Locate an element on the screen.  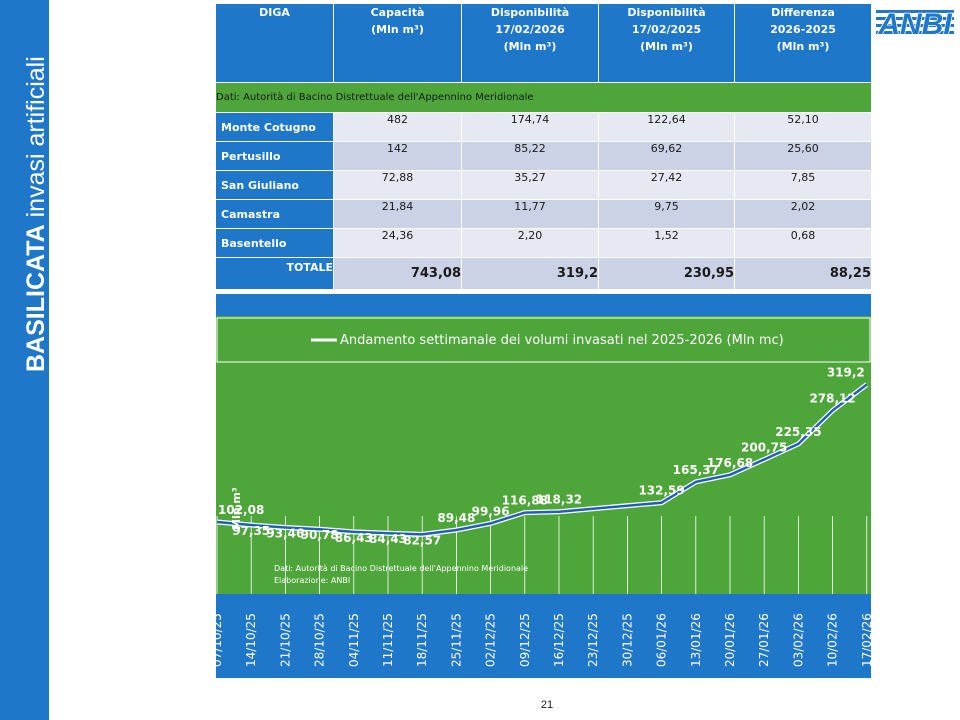
table-total-row: TOTALE 743,08 319,2 230,95 88,25 is located at coordinates (543, 273).